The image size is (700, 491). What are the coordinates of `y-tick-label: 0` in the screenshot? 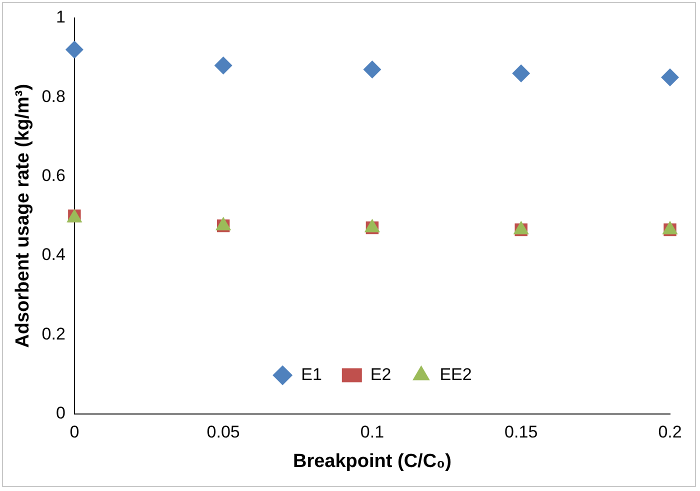 It's located at (61, 412).